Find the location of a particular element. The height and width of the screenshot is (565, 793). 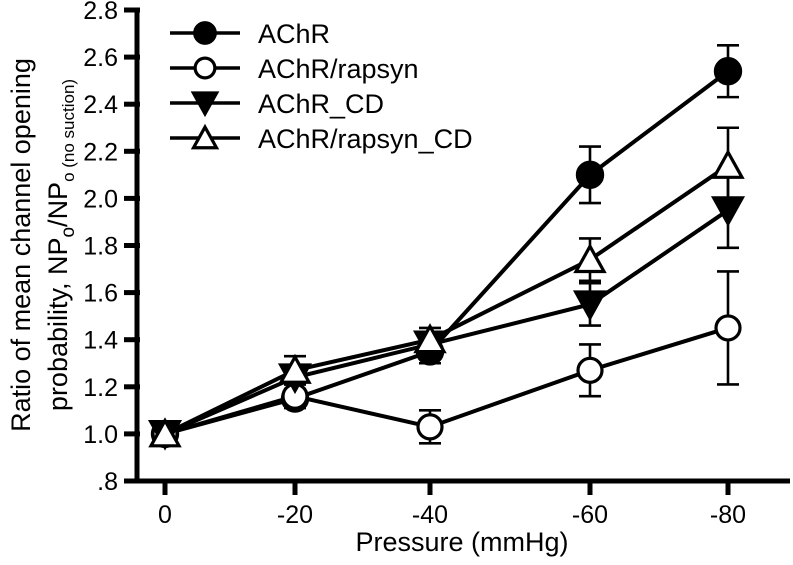

x-axis-title: Pressure (mmHg) is located at coordinates (461, 542).